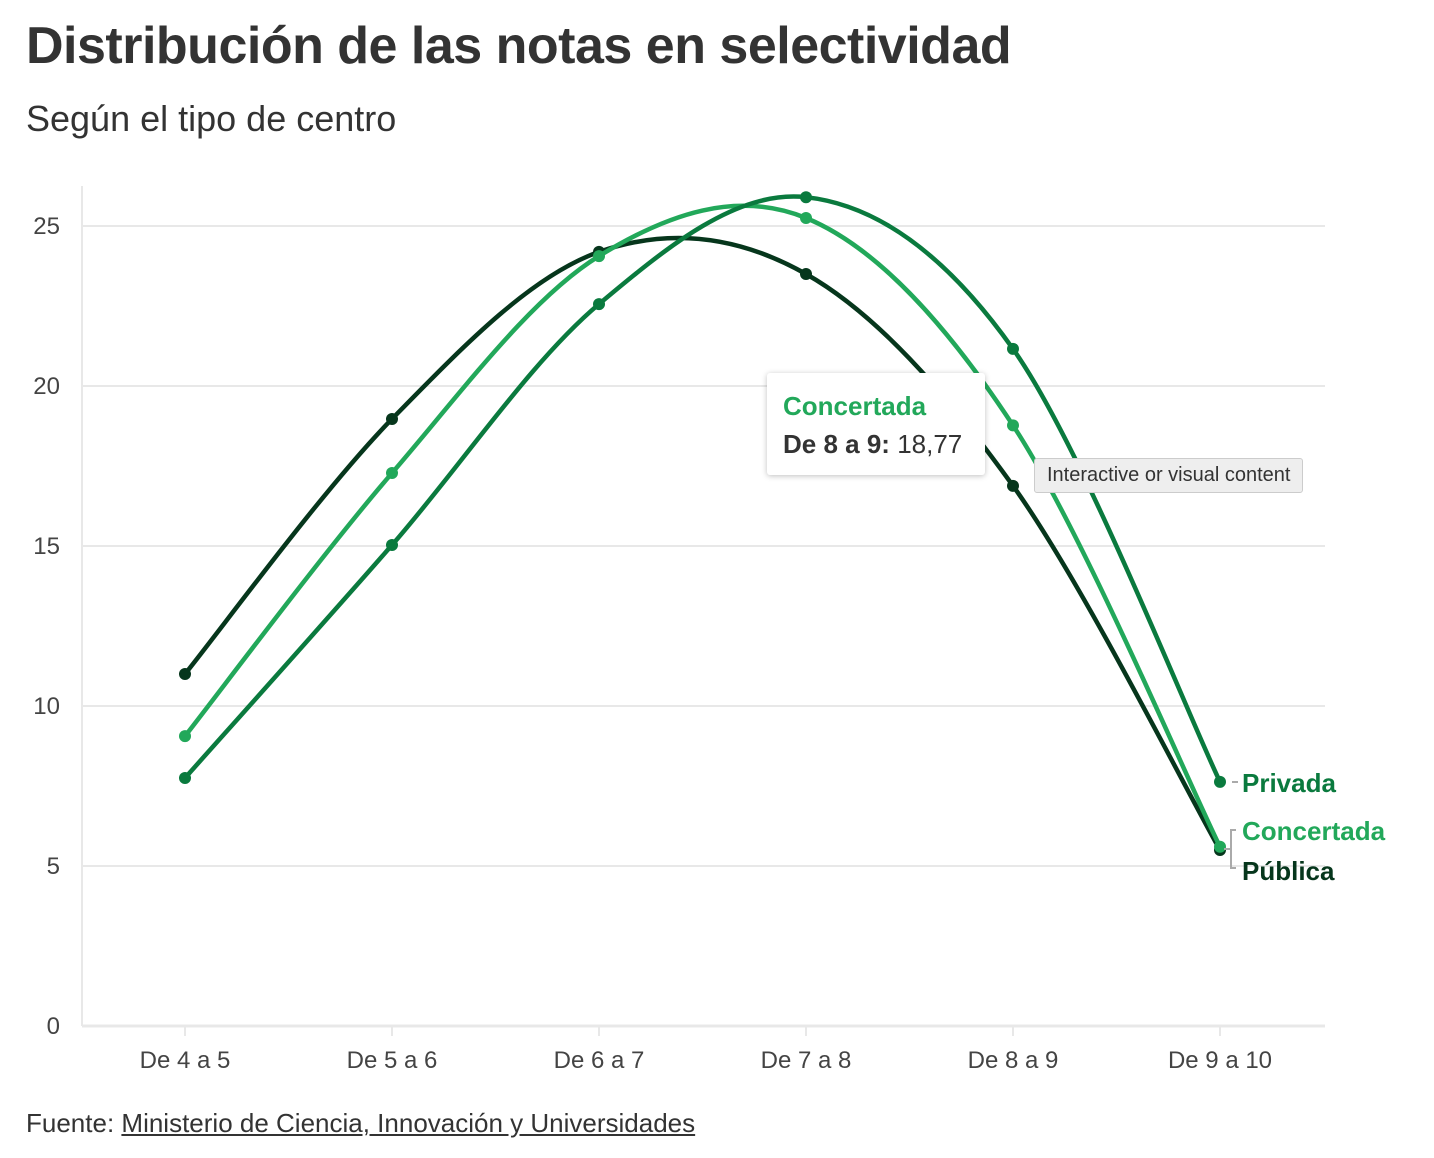  I want to click on tooltip-series: Concertada, so click(855, 406).